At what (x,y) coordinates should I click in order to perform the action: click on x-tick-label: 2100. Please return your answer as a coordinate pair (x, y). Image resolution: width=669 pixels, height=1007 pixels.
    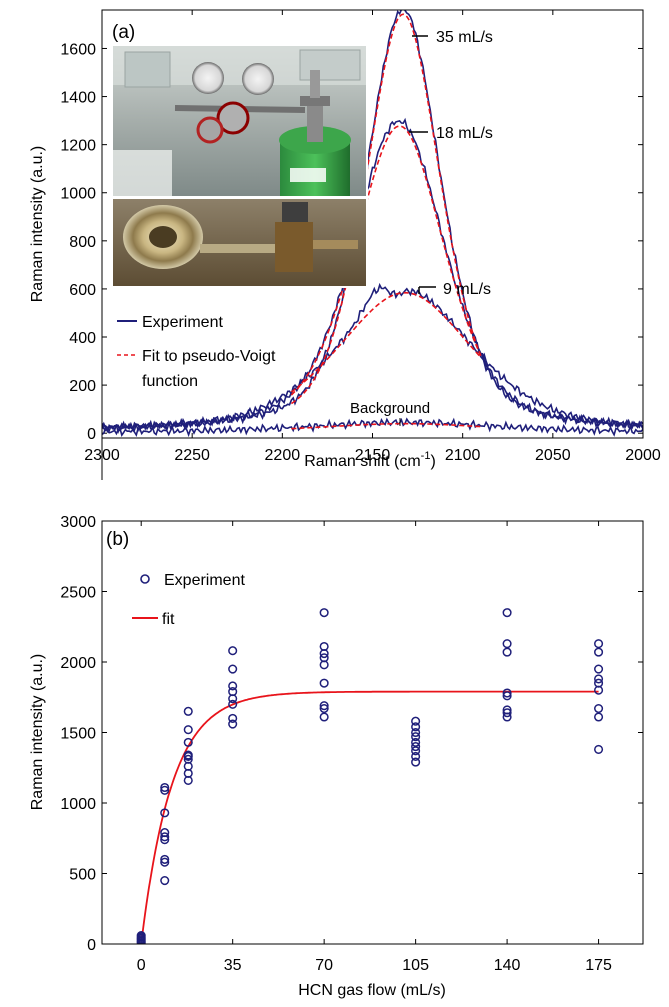
    Looking at the image, I should click on (463, 455).